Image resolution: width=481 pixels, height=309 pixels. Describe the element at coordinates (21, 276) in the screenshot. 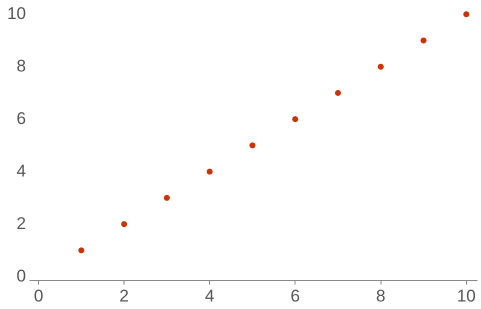

I see `y-tick-label: 0` at that location.